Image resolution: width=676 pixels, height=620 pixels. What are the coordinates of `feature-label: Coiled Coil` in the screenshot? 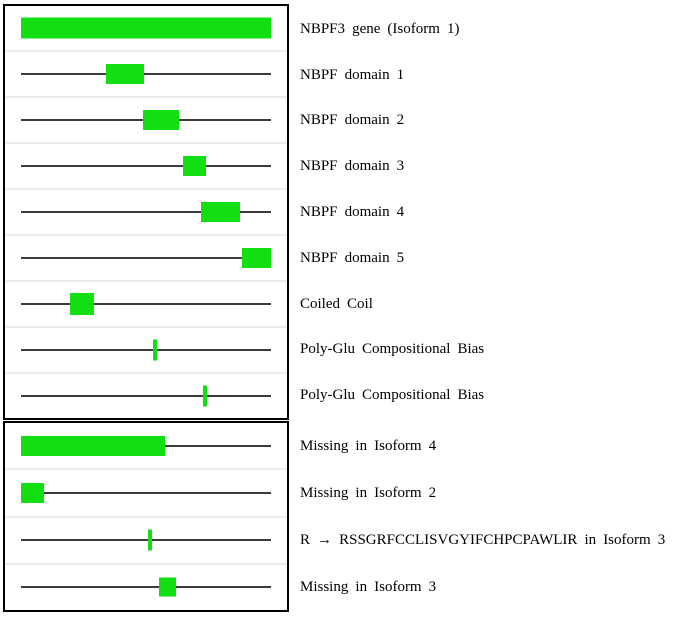 It's located at (336, 303).